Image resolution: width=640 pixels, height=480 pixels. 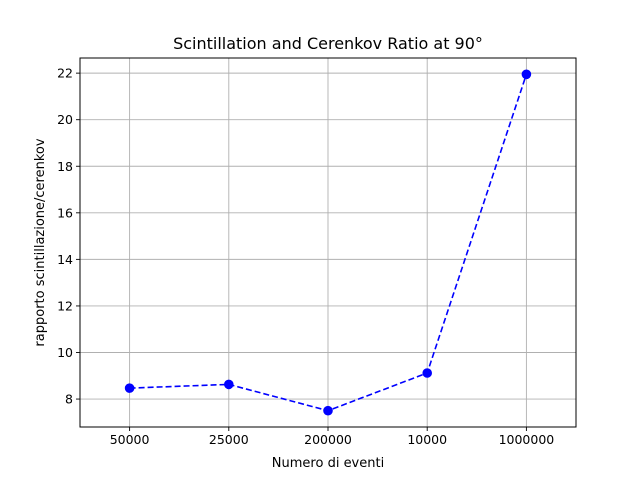 What do you see at coordinates (69, 399) in the screenshot?
I see `y-tick-label: 8` at bounding box center [69, 399].